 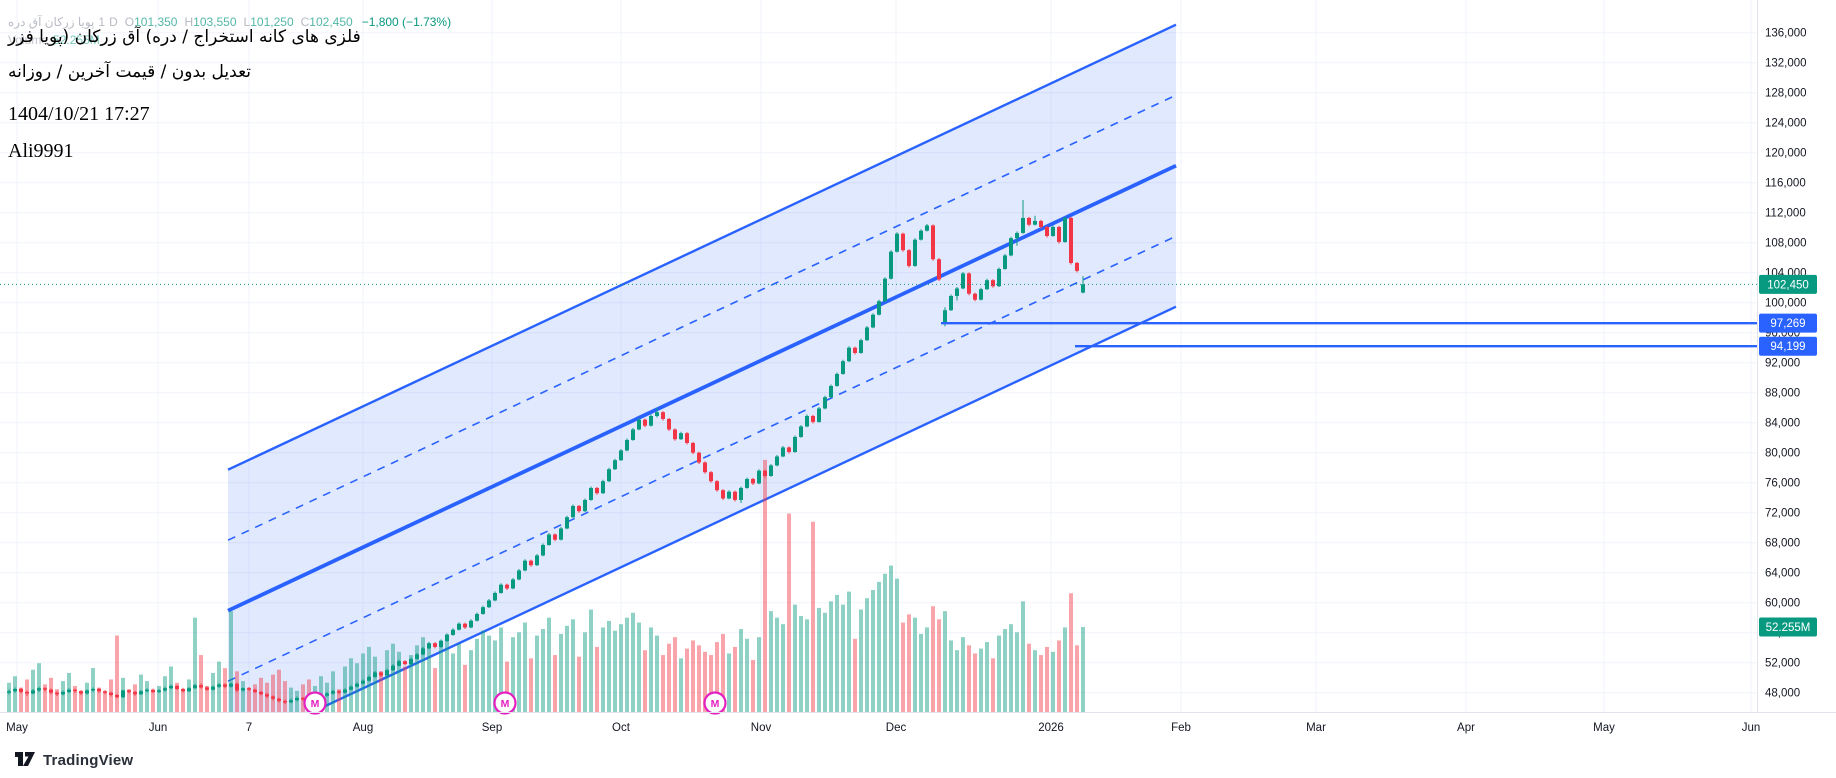 What do you see at coordinates (1782, 514) in the screenshot?
I see `price-tick-label: 72,000` at bounding box center [1782, 514].